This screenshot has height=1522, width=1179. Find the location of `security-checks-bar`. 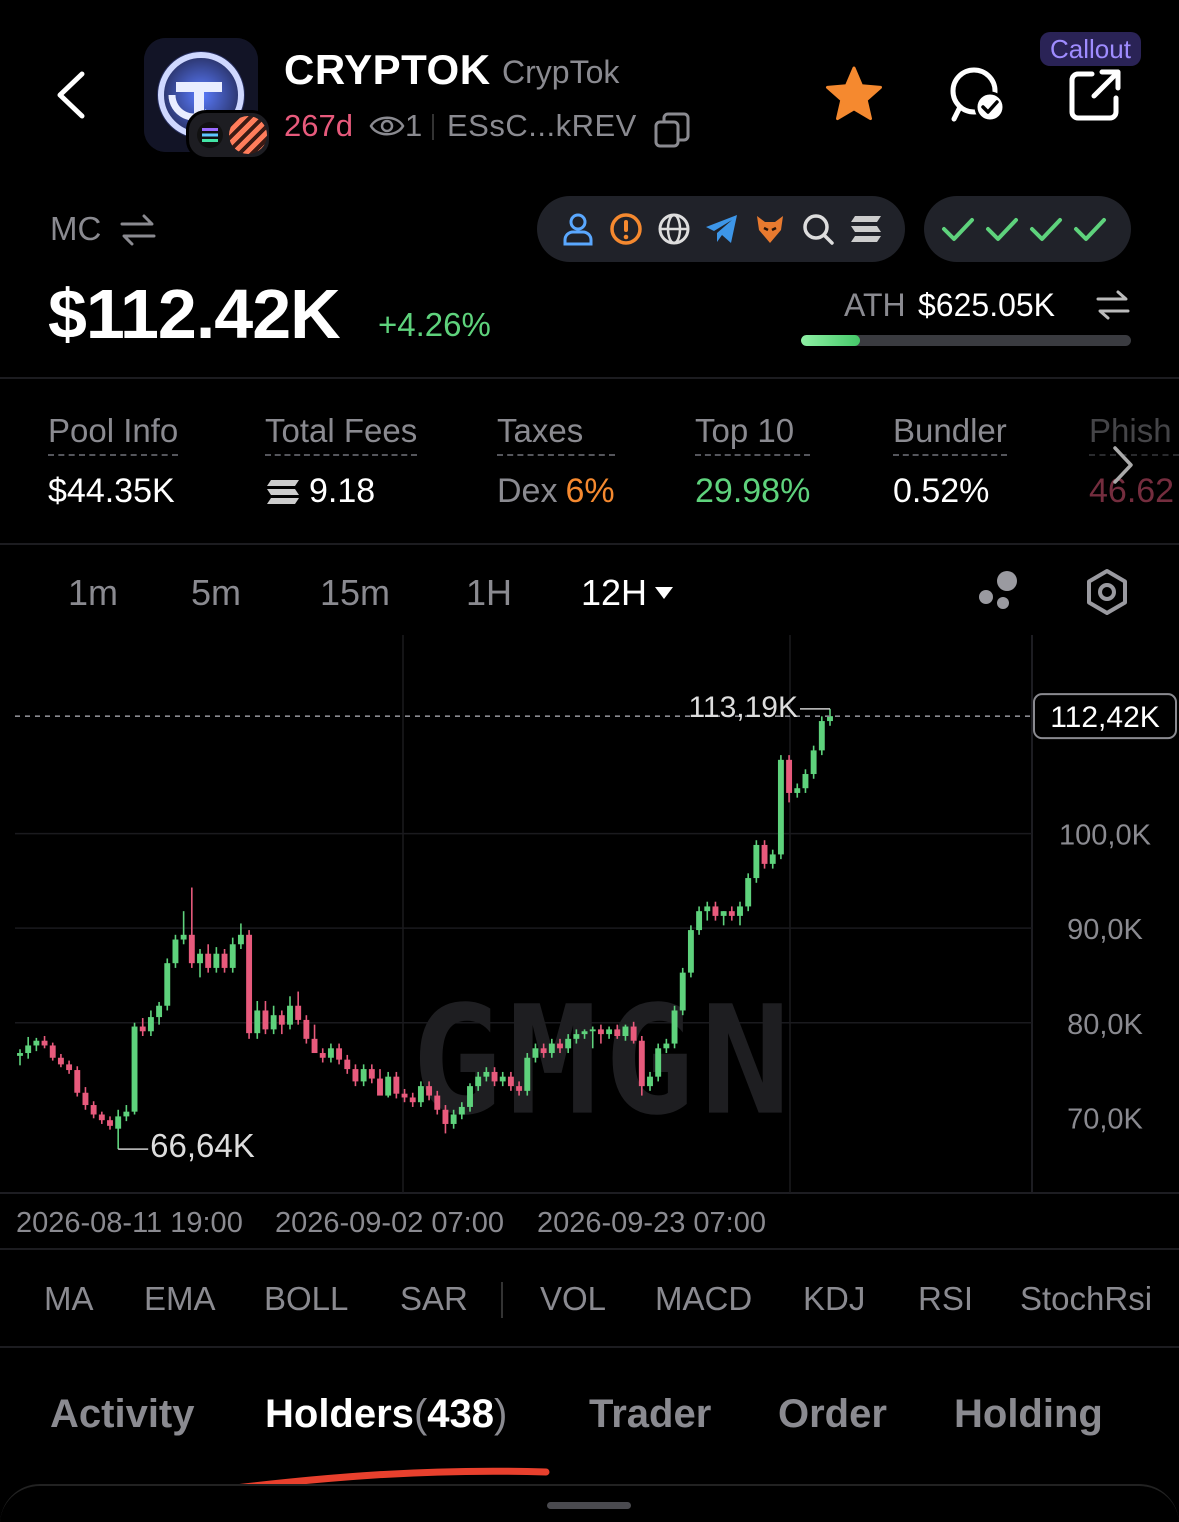

security-checks-bar is located at coordinates (1027, 229).